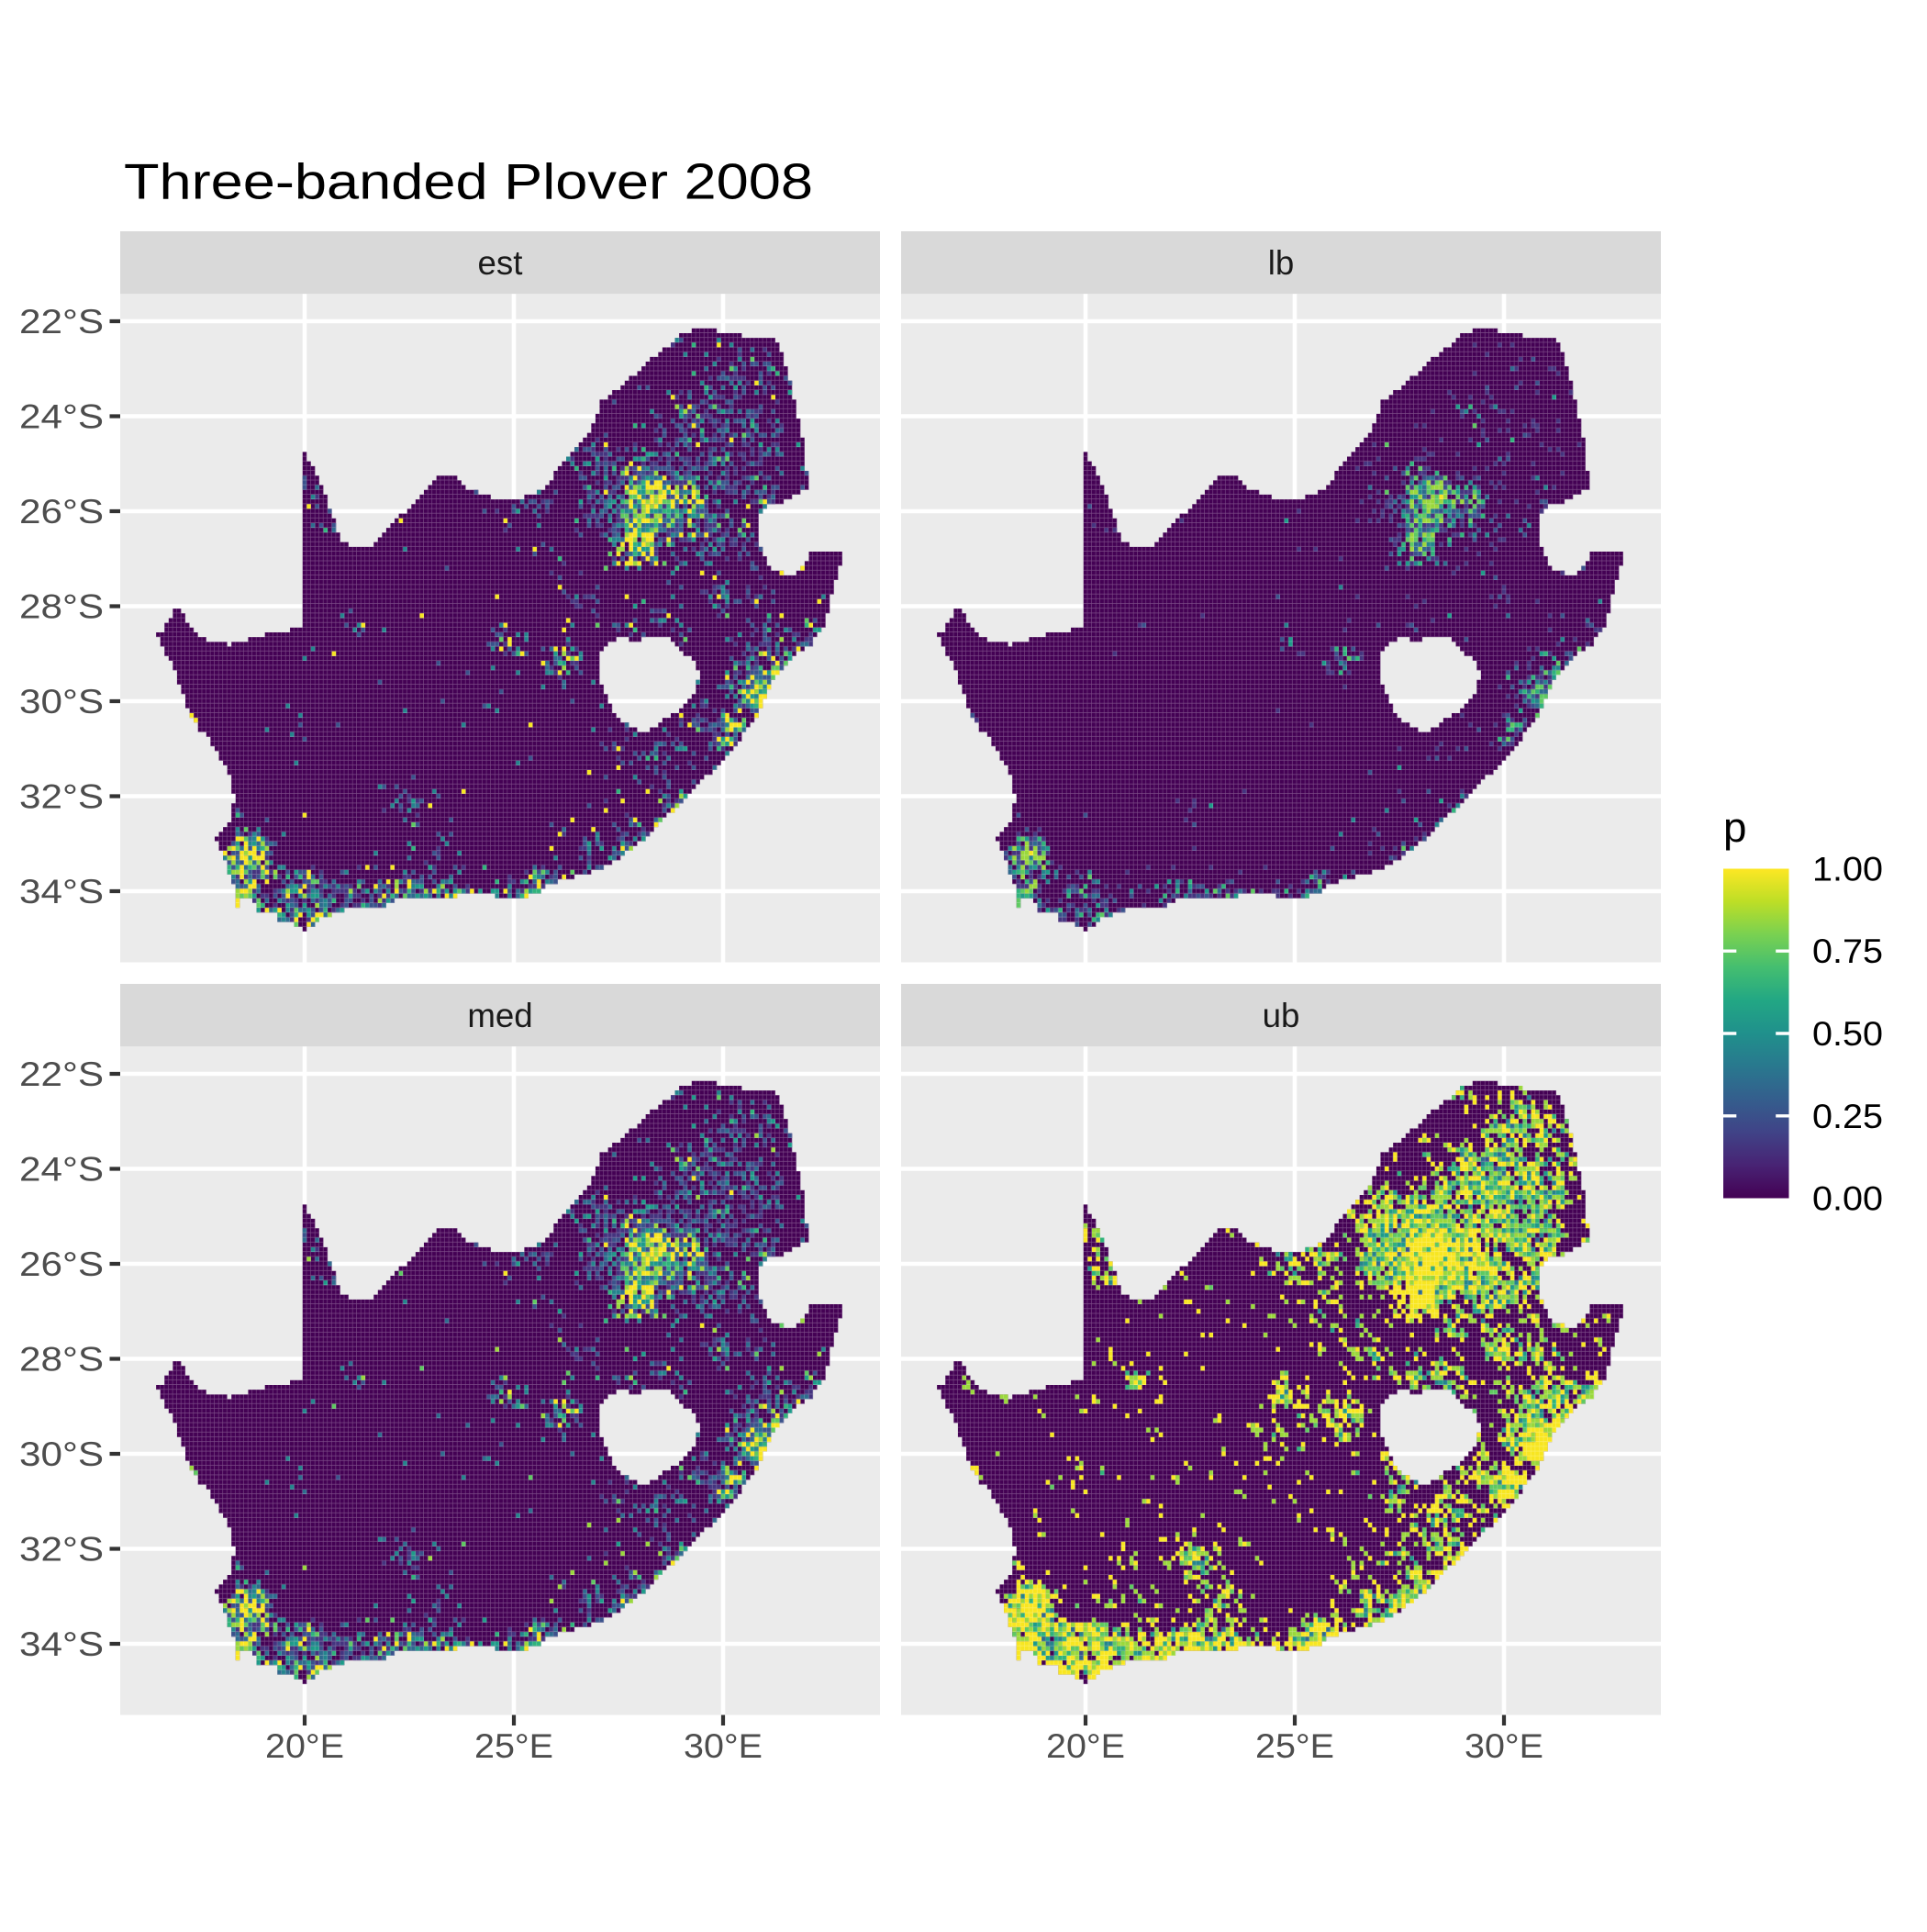  Describe the element at coordinates (1847, 951) in the screenshot. I see `svg-text: 0.75` at that location.